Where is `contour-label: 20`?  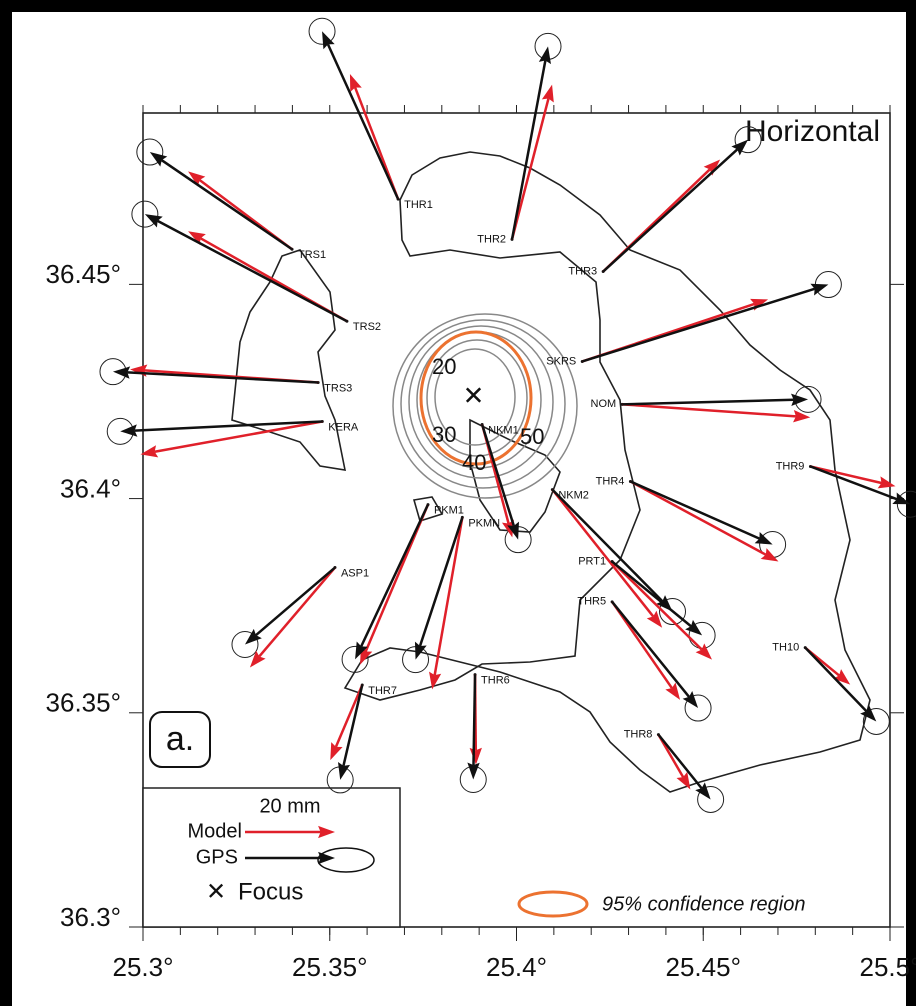
contour-label: 20 is located at coordinates (444, 366).